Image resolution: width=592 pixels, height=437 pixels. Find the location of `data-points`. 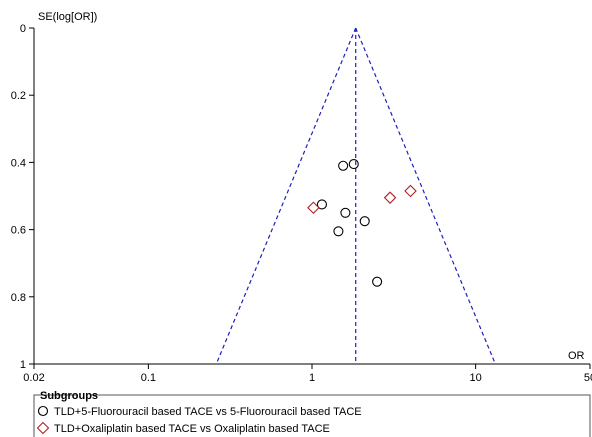

data-points is located at coordinates (362, 223).